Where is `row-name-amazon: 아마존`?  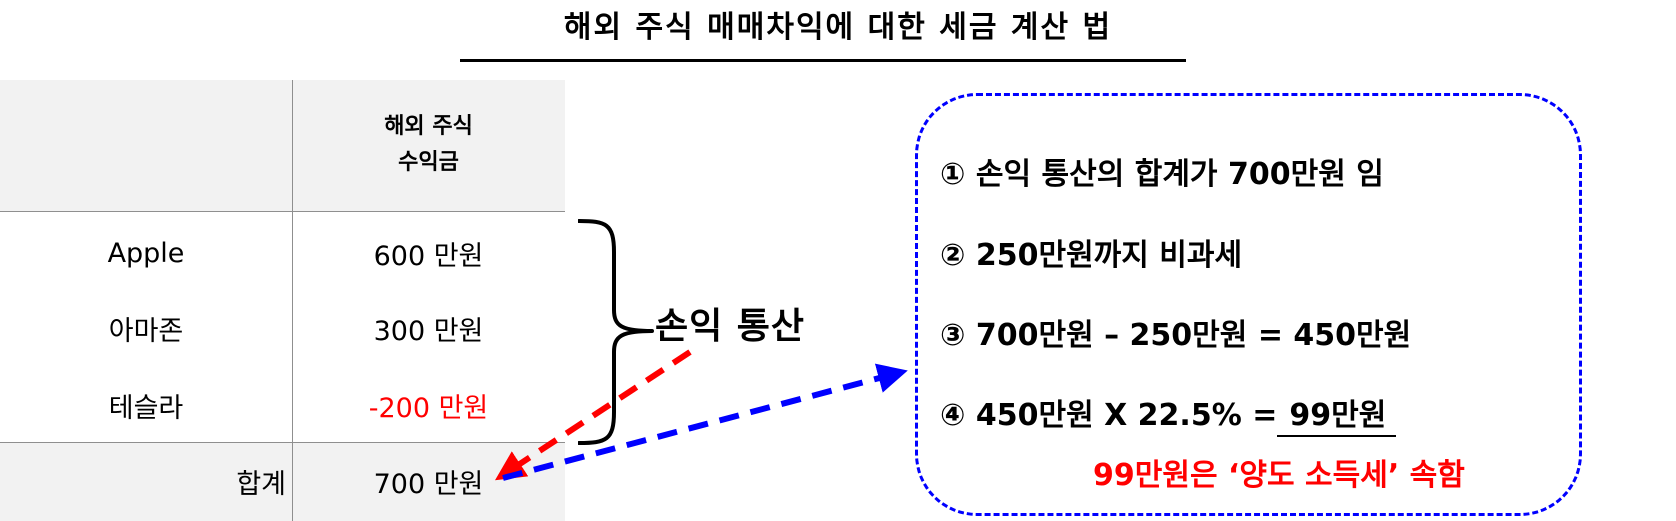 row-name-amazon: 아마존 is located at coordinates (146, 331).